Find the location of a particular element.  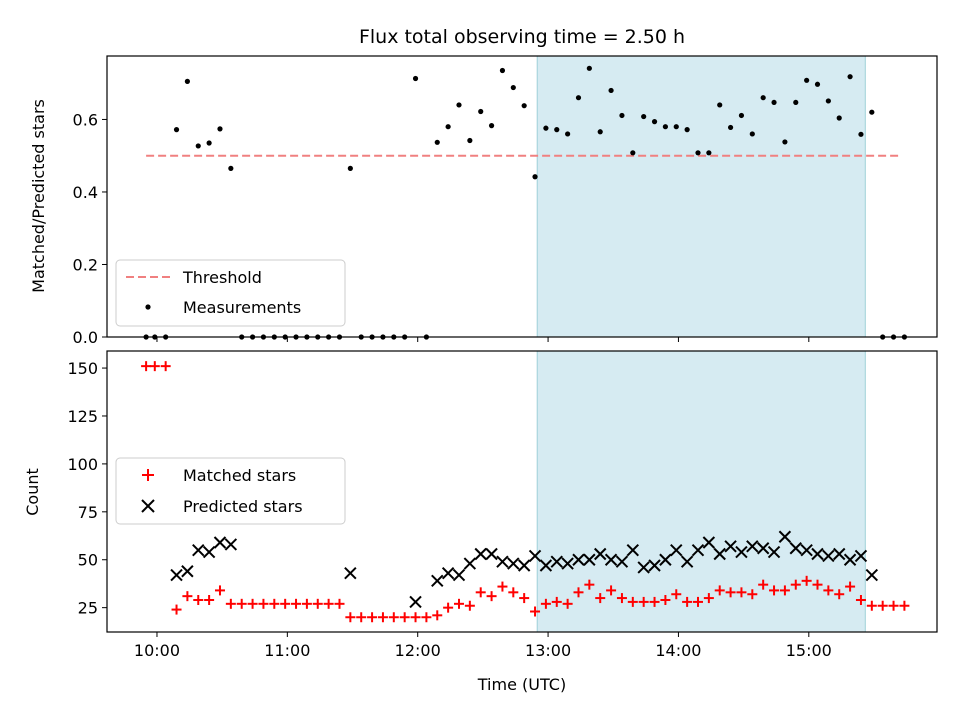

top-ytick-label: 0.2 is located at coordinates (85, 264).